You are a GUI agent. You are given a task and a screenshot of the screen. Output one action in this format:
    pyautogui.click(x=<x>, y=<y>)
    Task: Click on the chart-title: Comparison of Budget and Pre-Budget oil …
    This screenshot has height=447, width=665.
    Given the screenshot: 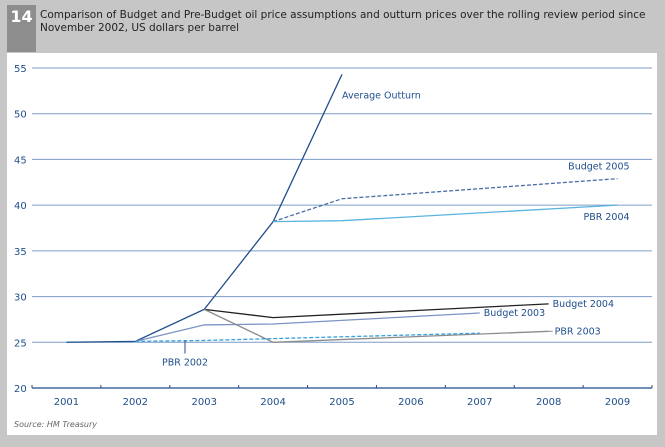 What is the action you would take?
    pyautogui.click(x=343, y=21)
    